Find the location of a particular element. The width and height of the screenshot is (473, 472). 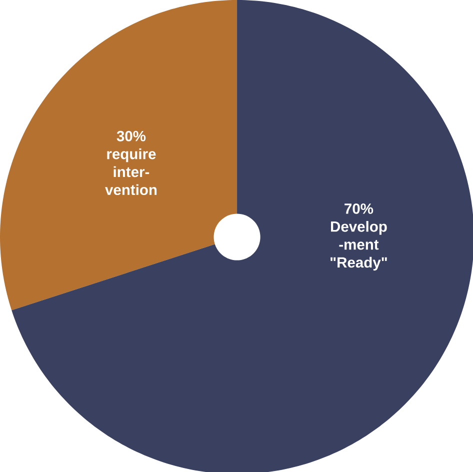

slice-label: require inter- vention is located at coordinates (131, 172).